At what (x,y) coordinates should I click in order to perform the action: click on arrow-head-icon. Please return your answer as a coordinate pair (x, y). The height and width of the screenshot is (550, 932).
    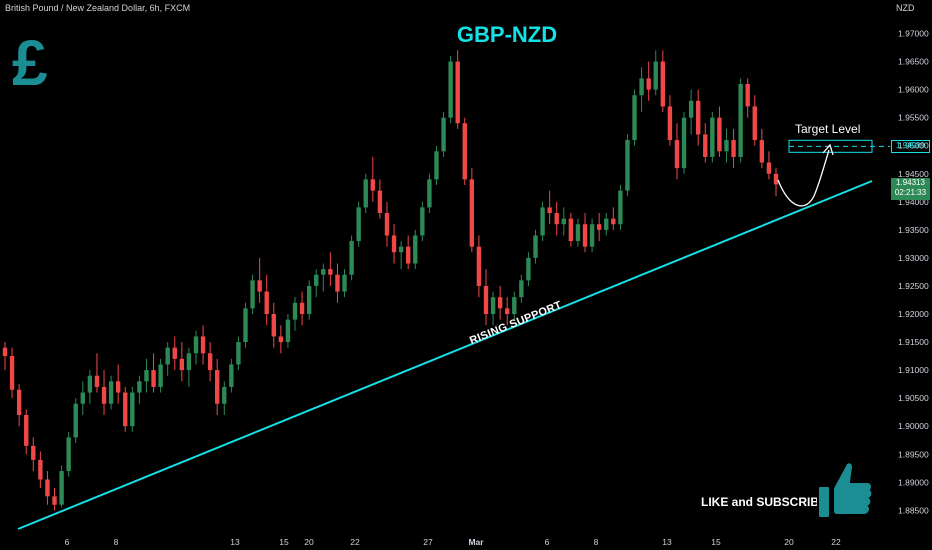
    Looking at the image, I should click on (828, 149).